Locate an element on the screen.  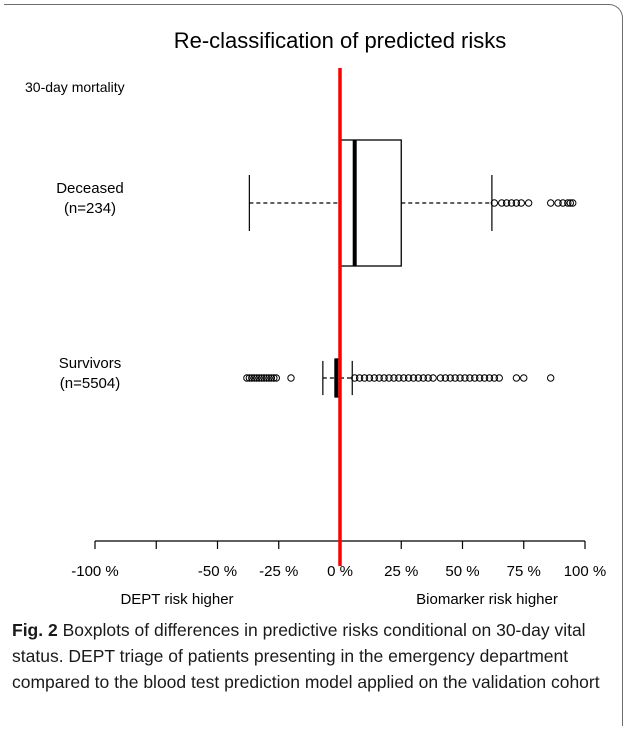
x-tick-label: 50 % is located at coordinates (462, 571).